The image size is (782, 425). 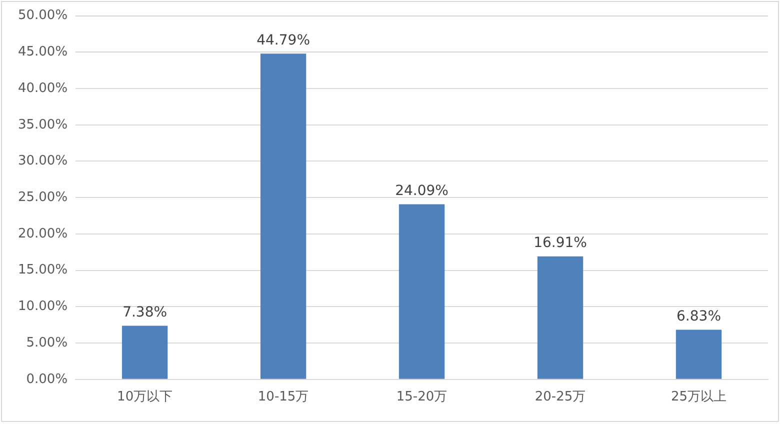 What do you see at coordinates (43, 197) in the screenshot?
I see `y-tick-label: 25.00%` at bounding box center [43, 197].